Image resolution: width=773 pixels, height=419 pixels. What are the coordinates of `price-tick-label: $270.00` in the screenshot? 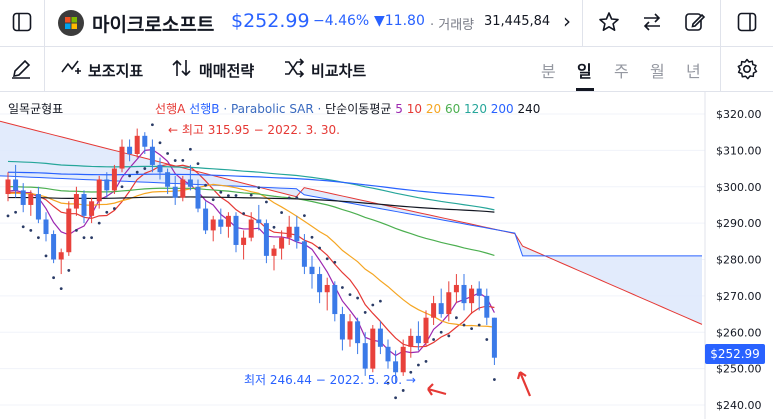 It's located at (739, 296).